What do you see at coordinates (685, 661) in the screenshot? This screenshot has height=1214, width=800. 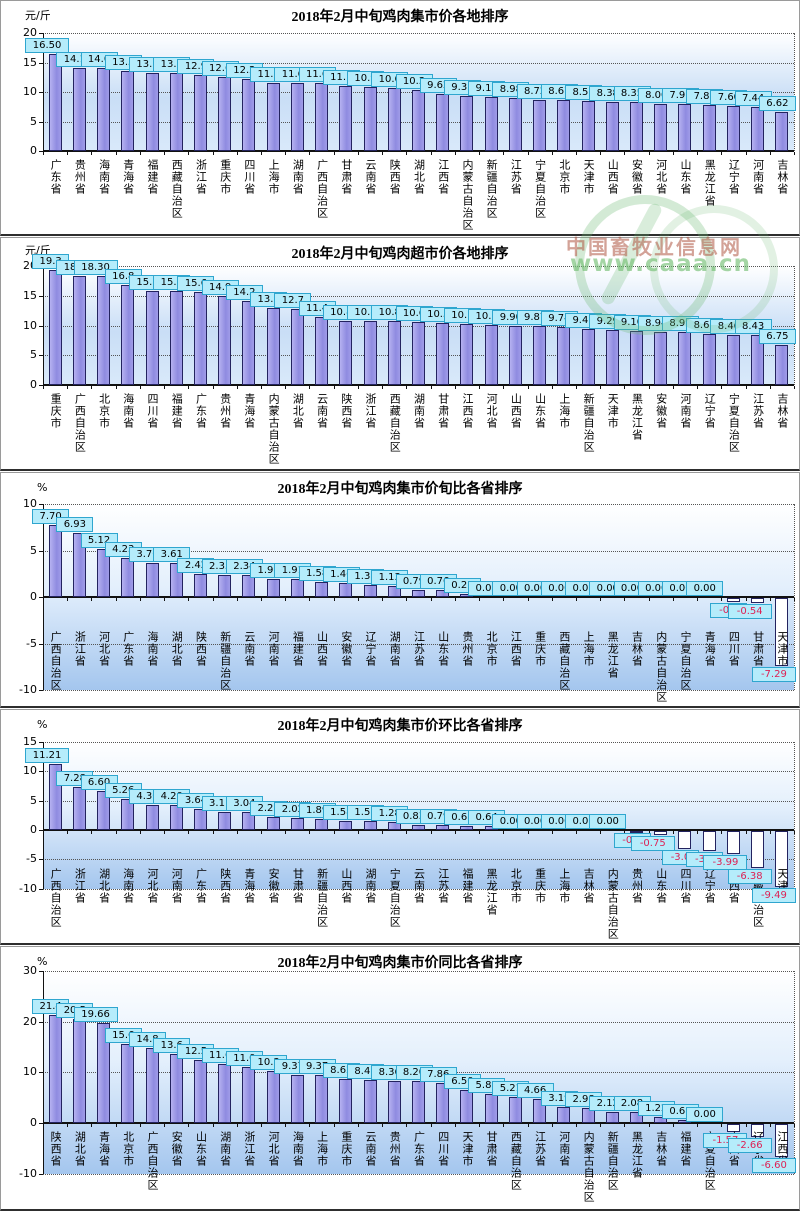 I see `x-axis-label: 宁夏自治区` at bounding box center [685, 661].